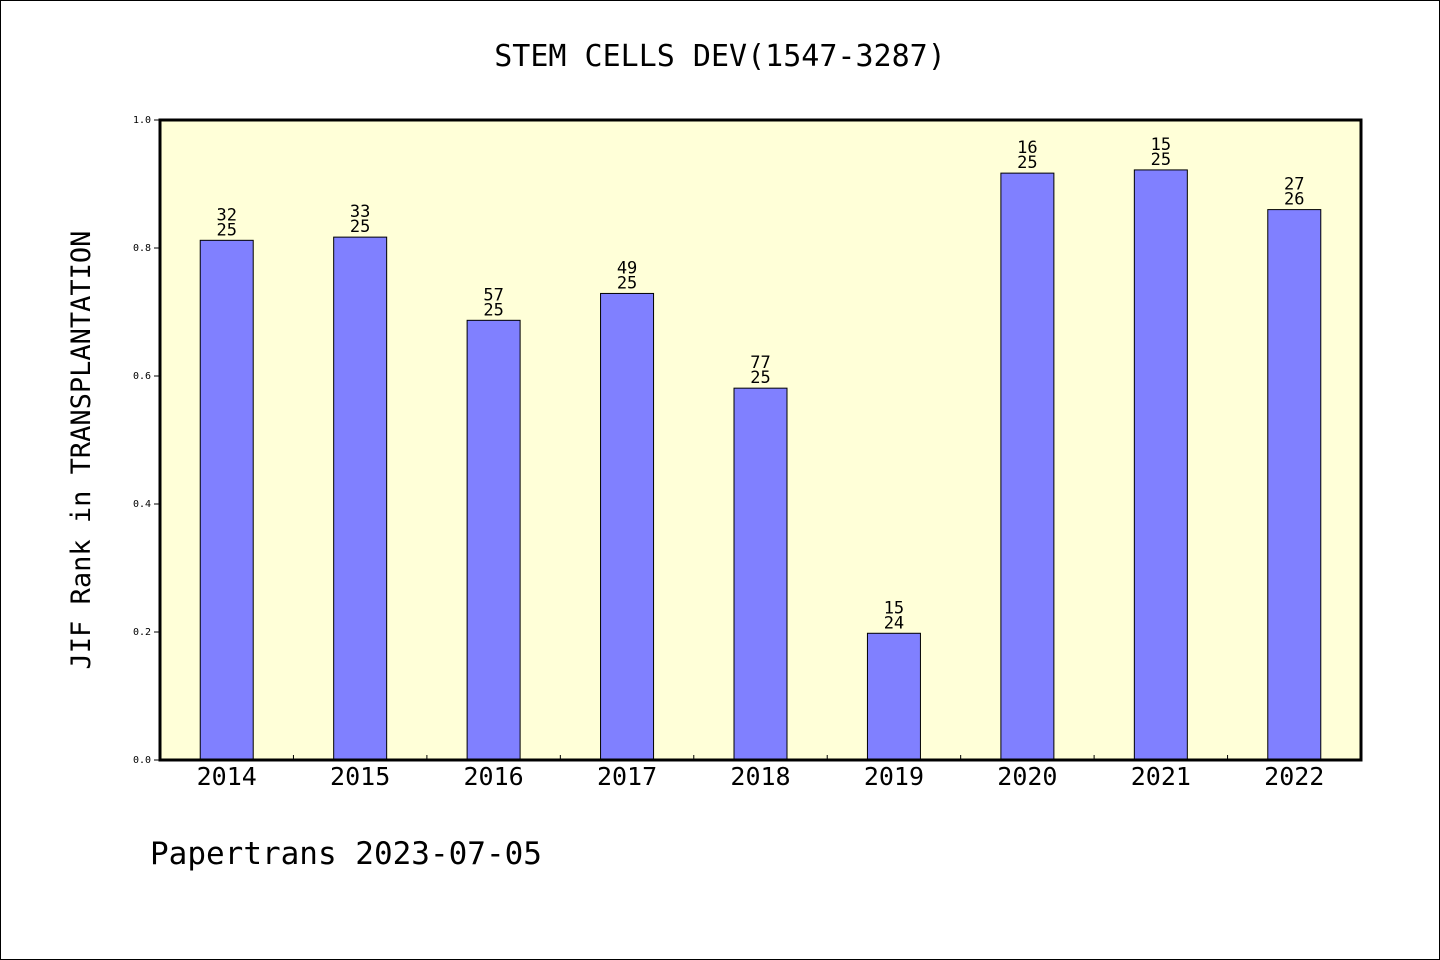 The width and height of the screenshot is (1440, 960). What do you see at coordinates (720, 56) in the screenshot?
I see `chart-title: STEM CELLS DEV(1547-3287)` at bounding box center [720, 56].